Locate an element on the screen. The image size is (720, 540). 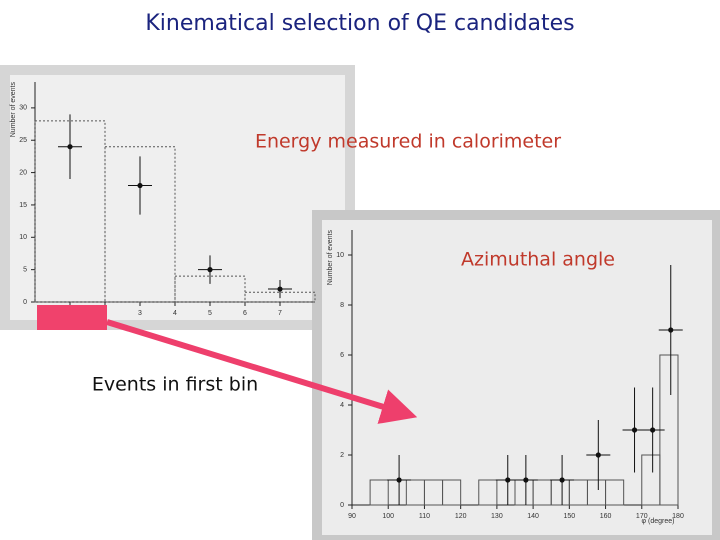
x-tick-label: 120 is located at coordinates (461, 516).